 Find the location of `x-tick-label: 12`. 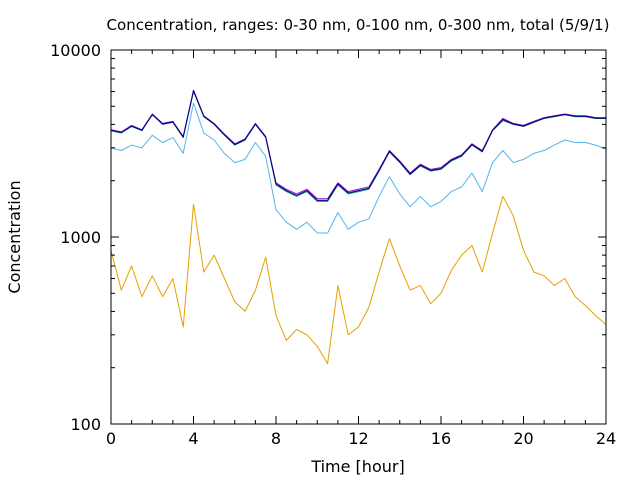

x-tick-label: 12 is located at coordinates (358, 438).